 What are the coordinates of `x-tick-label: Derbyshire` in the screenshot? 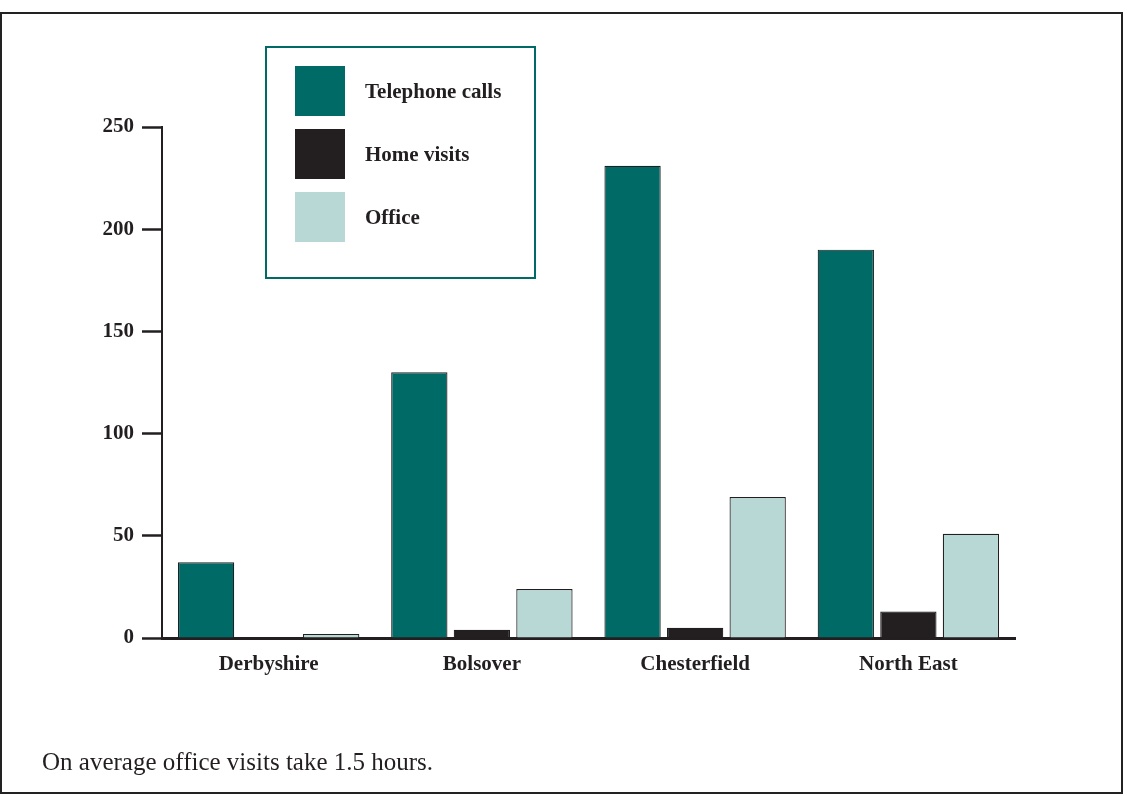 It's located at (268, 663).